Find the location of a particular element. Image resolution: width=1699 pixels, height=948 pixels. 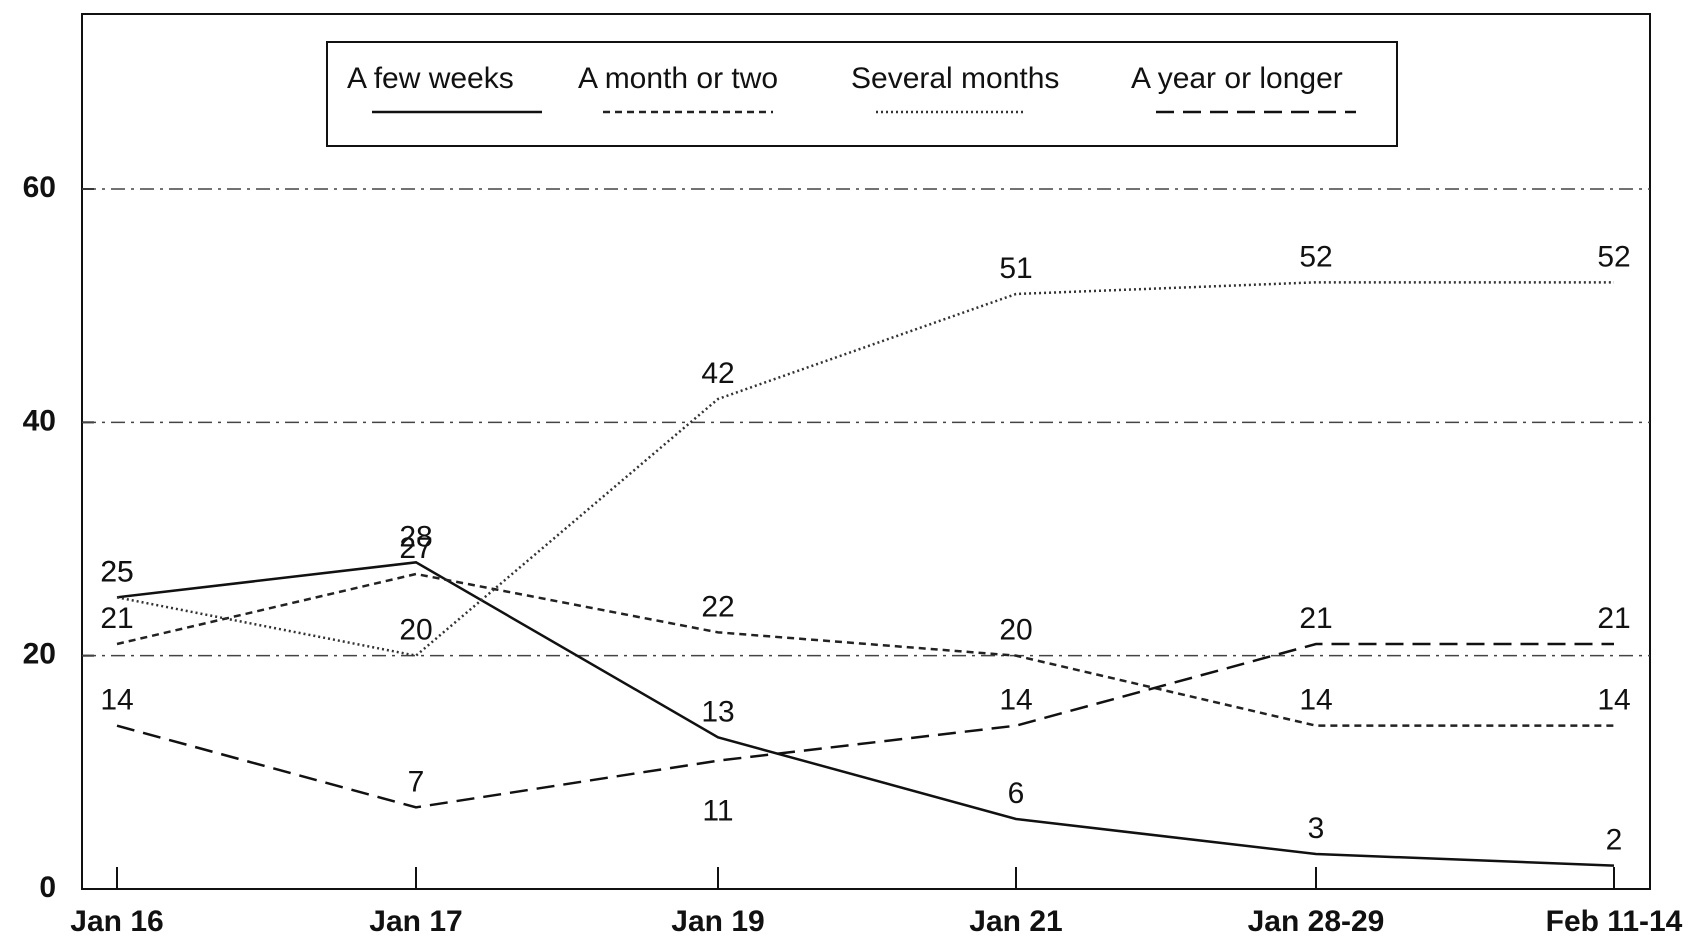

x-tick-label: Feb 11-14 is located at coordinates (1614, 921).